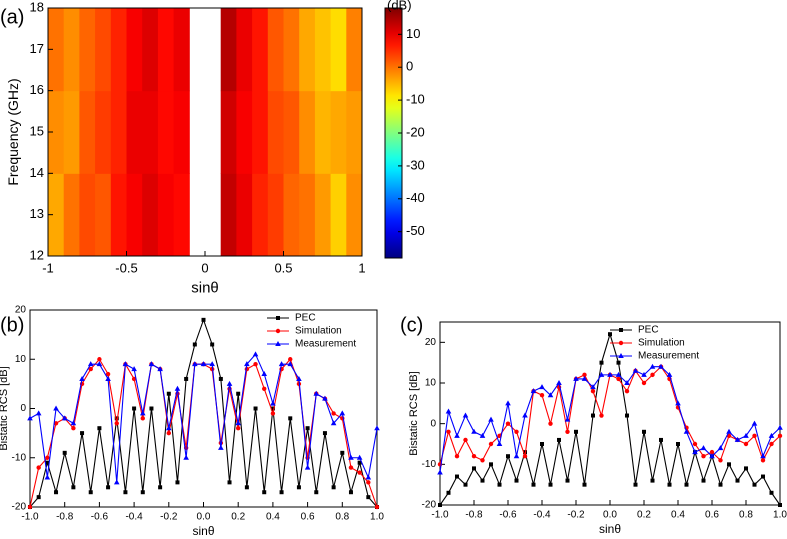 Image resolution: width=787 pixels, height=539 pixels. I want to click on colorbar-tick-label: 10, so click(413, 33).